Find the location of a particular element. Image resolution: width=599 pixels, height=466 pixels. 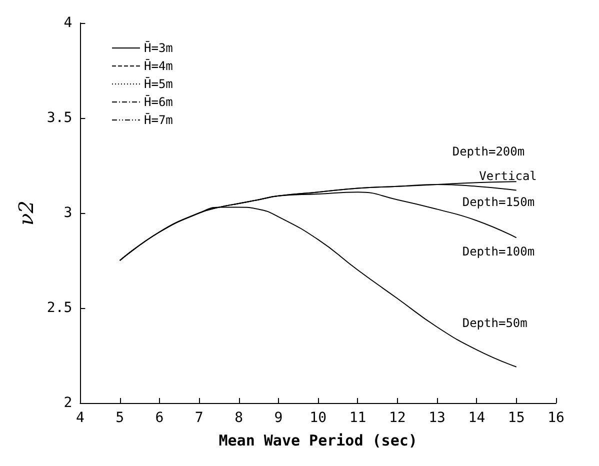

x-tick-label: 5 is located at coordinates (120, 418).